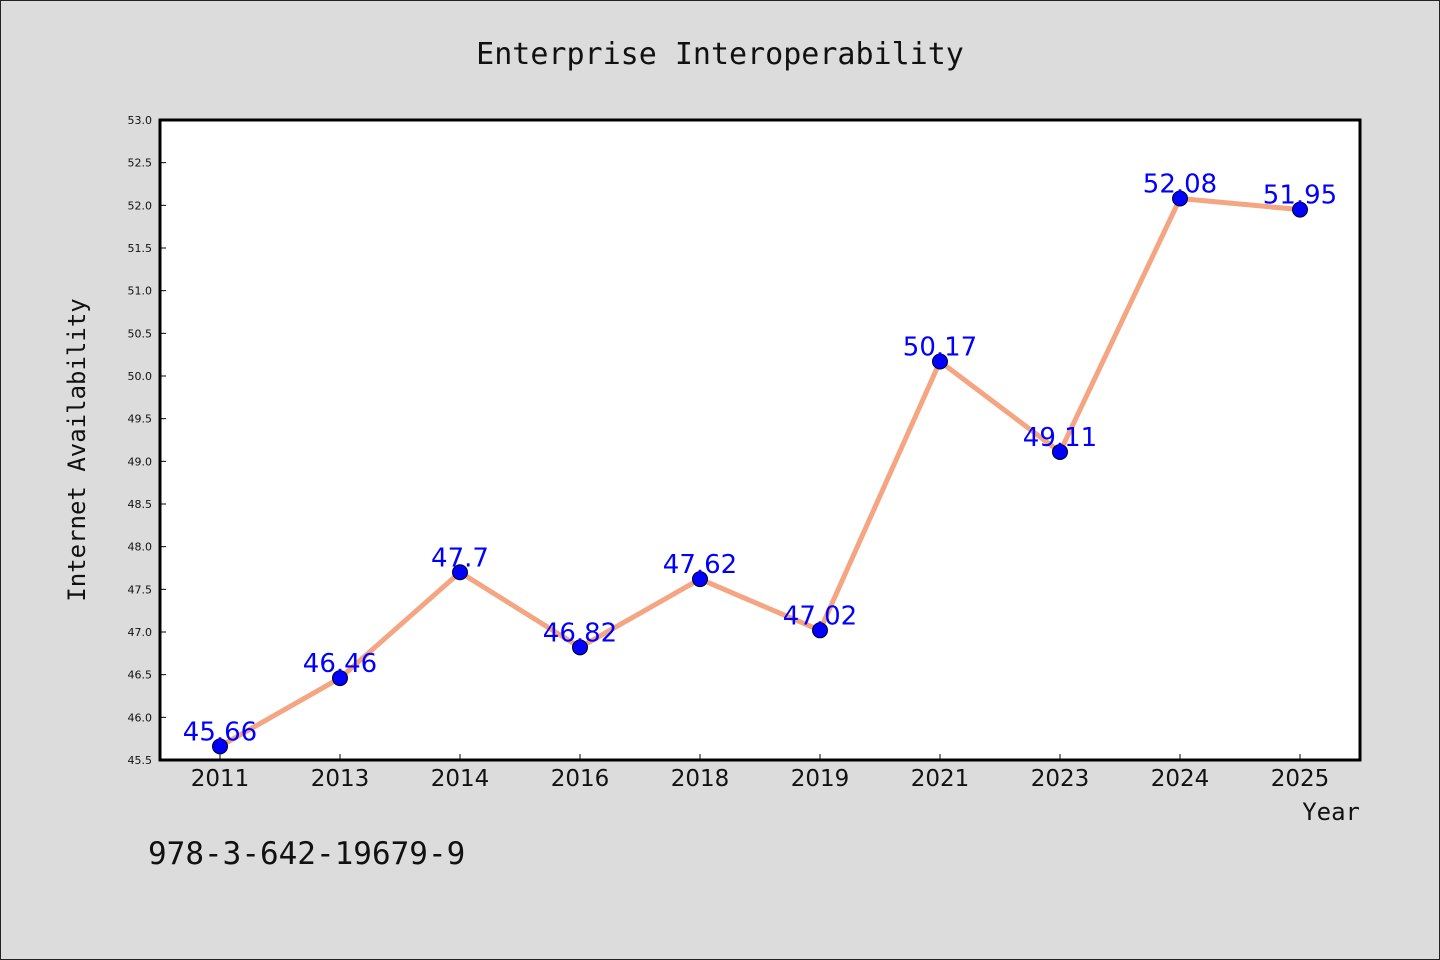 This screenshot has height=960, width=1440. I want to click on y-axis-label: Internet Availability, so click(77, 449).